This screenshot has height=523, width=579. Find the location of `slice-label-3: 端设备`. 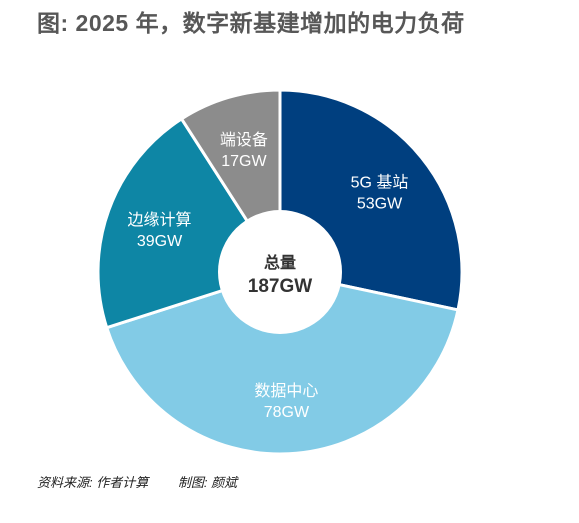

slice-label-3: 端设备 is located at coordinates (244, 140).